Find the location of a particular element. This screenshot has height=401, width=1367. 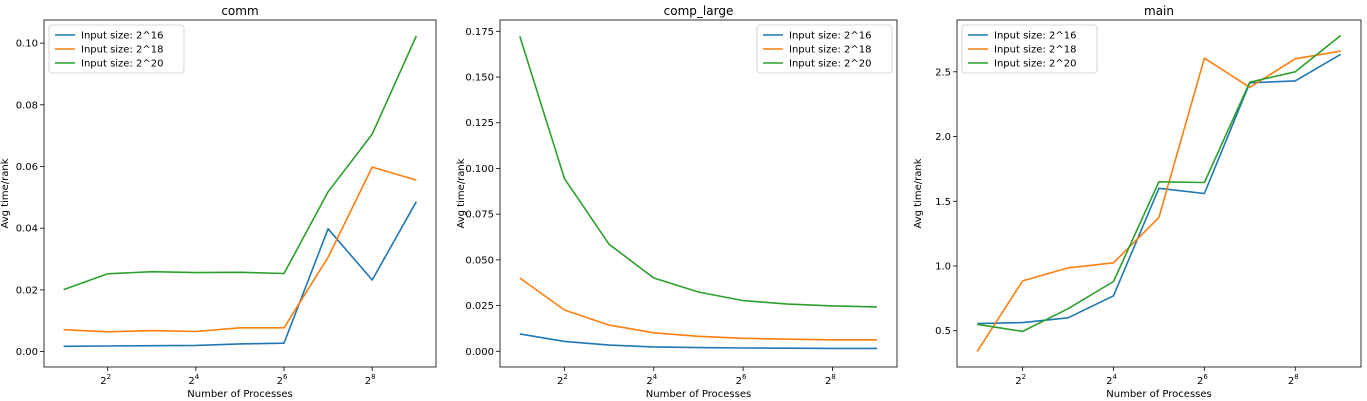

y-tick-label: 1.5 is located at coordinates (943, 202).